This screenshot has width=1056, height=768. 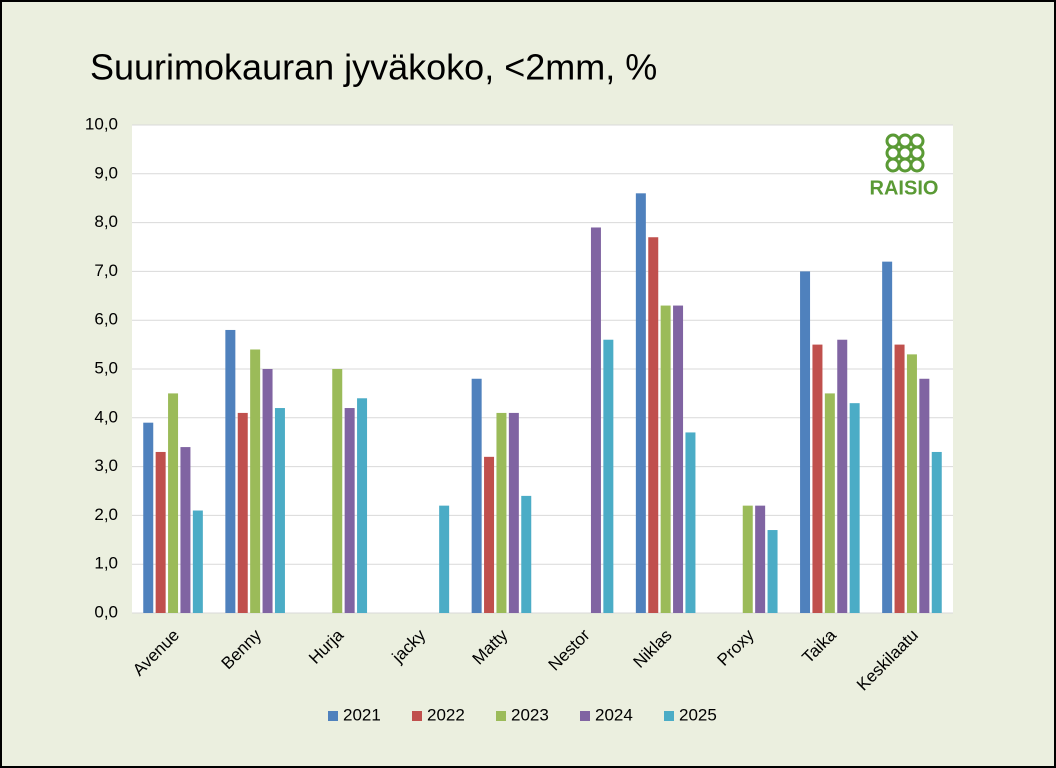 What do you see at coordinates (446, 714) in the screenshot?
I see `legend-label: 2022` at bounding box center [446, 714].